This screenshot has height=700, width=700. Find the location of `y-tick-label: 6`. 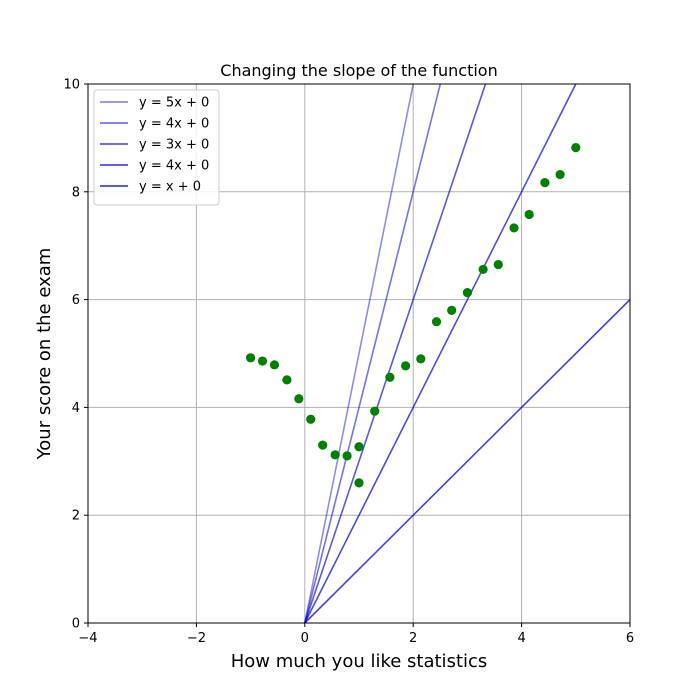

y-tick-label: 6 is located at coordinates (76, 300).